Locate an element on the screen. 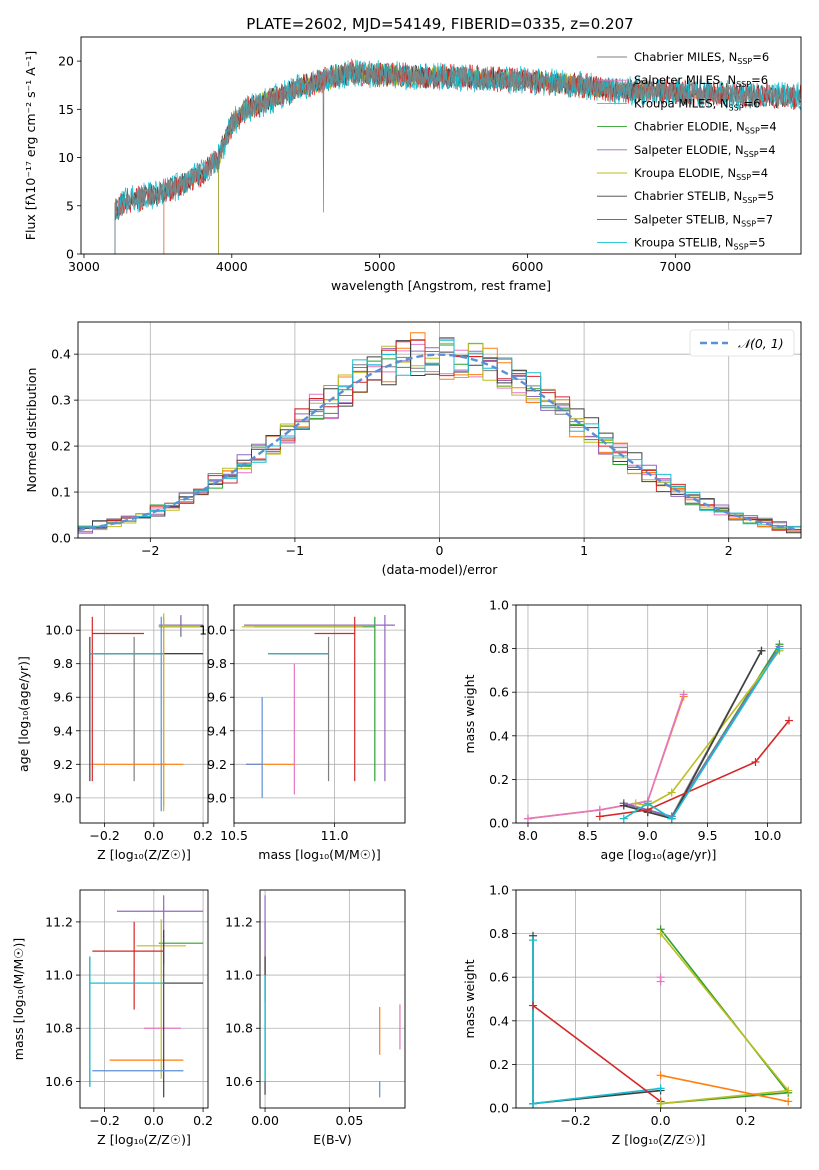  weight-series-kroupa-elodie is located at coordinates (724, 1018).